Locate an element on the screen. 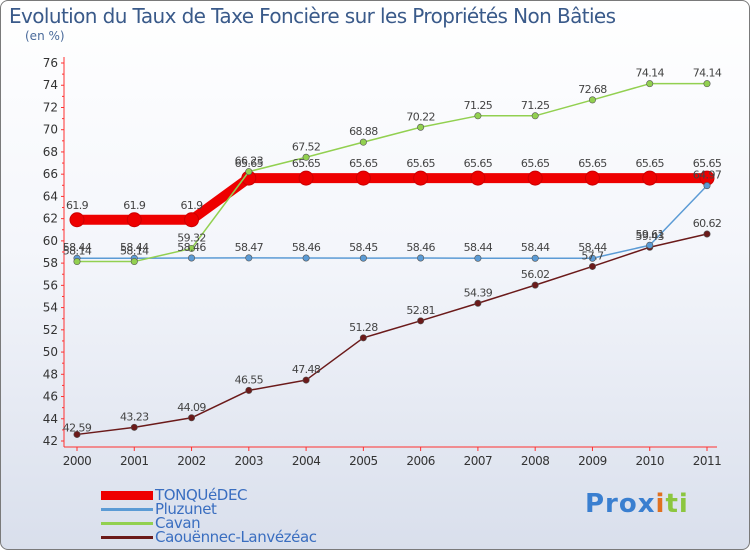 The width and height of the screenshot is (750, 550). y-tick-label: 42 is located at coordinates (50, 441).